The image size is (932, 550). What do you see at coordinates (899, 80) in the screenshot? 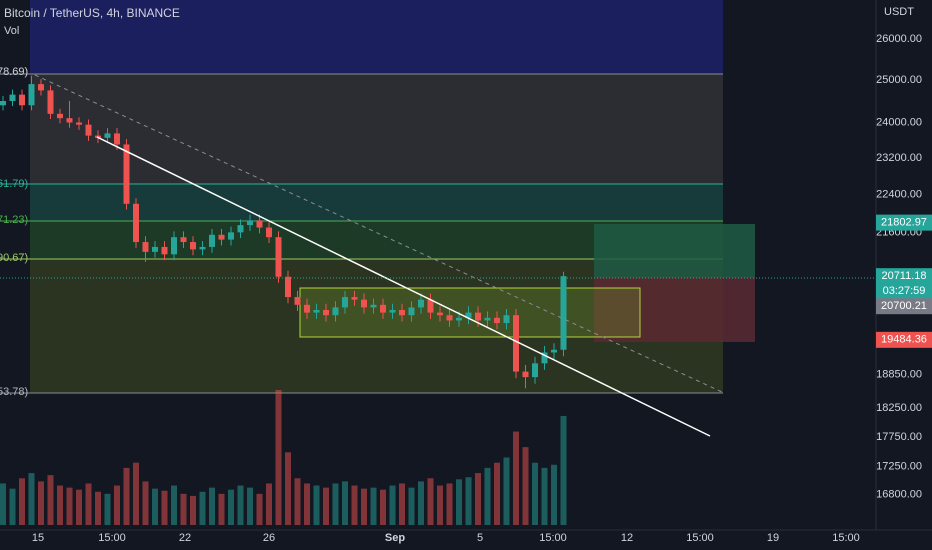
I see `price-tick-label: 25000.00` at bounding box center [899, 80].